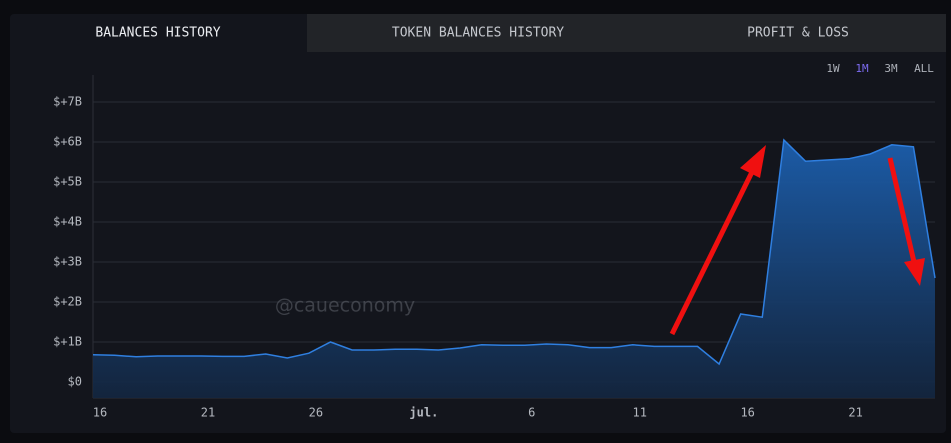  I want to click on x-tick-label: 6, so click(531, 413).